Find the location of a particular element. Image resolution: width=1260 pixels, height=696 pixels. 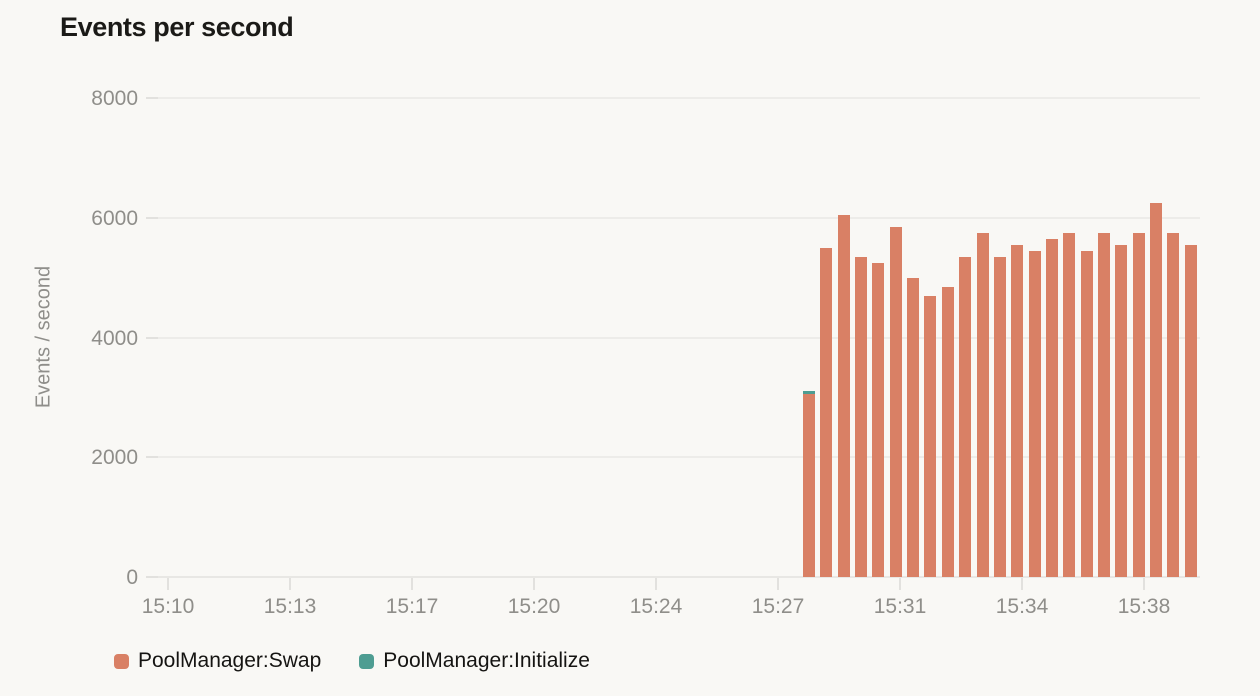

x-tick-label-15:10: 15:10 is located at coordinates (168, 606).